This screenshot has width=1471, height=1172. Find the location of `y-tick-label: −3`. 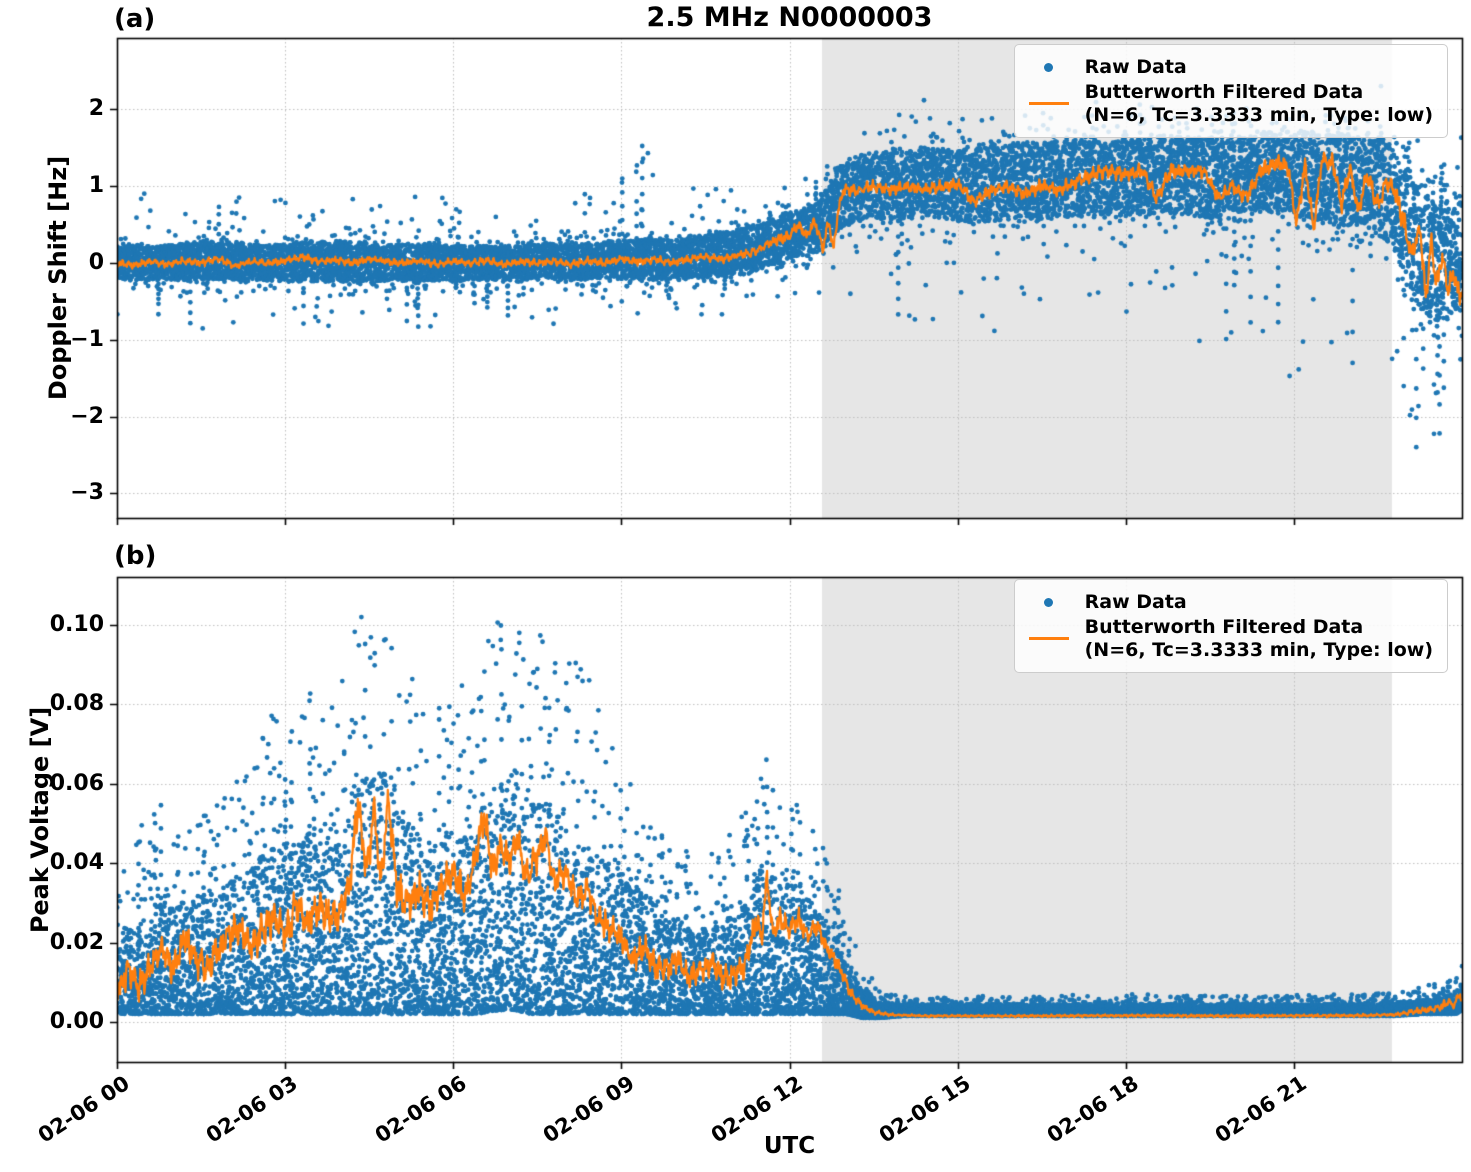

y-tick-label: −3 is located at coordinates (87, 493).